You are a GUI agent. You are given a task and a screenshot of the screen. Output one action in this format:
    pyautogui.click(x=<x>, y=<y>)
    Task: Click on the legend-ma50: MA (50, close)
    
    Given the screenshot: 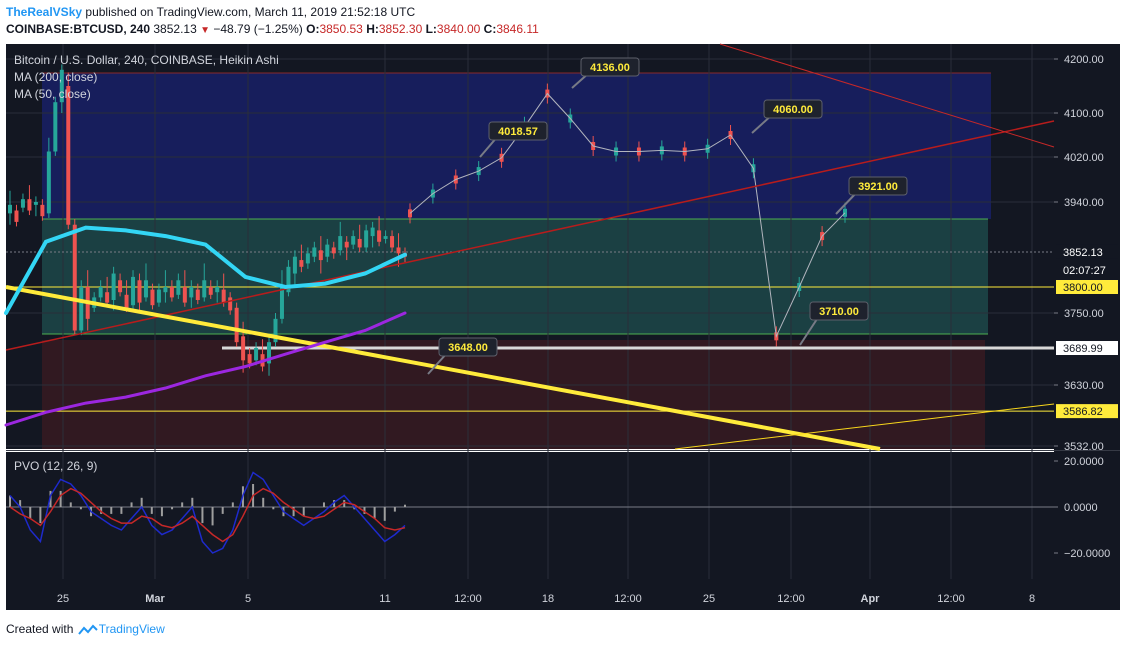 What is the action you would take?
    pyautogui.click(x=52, y=94)
    